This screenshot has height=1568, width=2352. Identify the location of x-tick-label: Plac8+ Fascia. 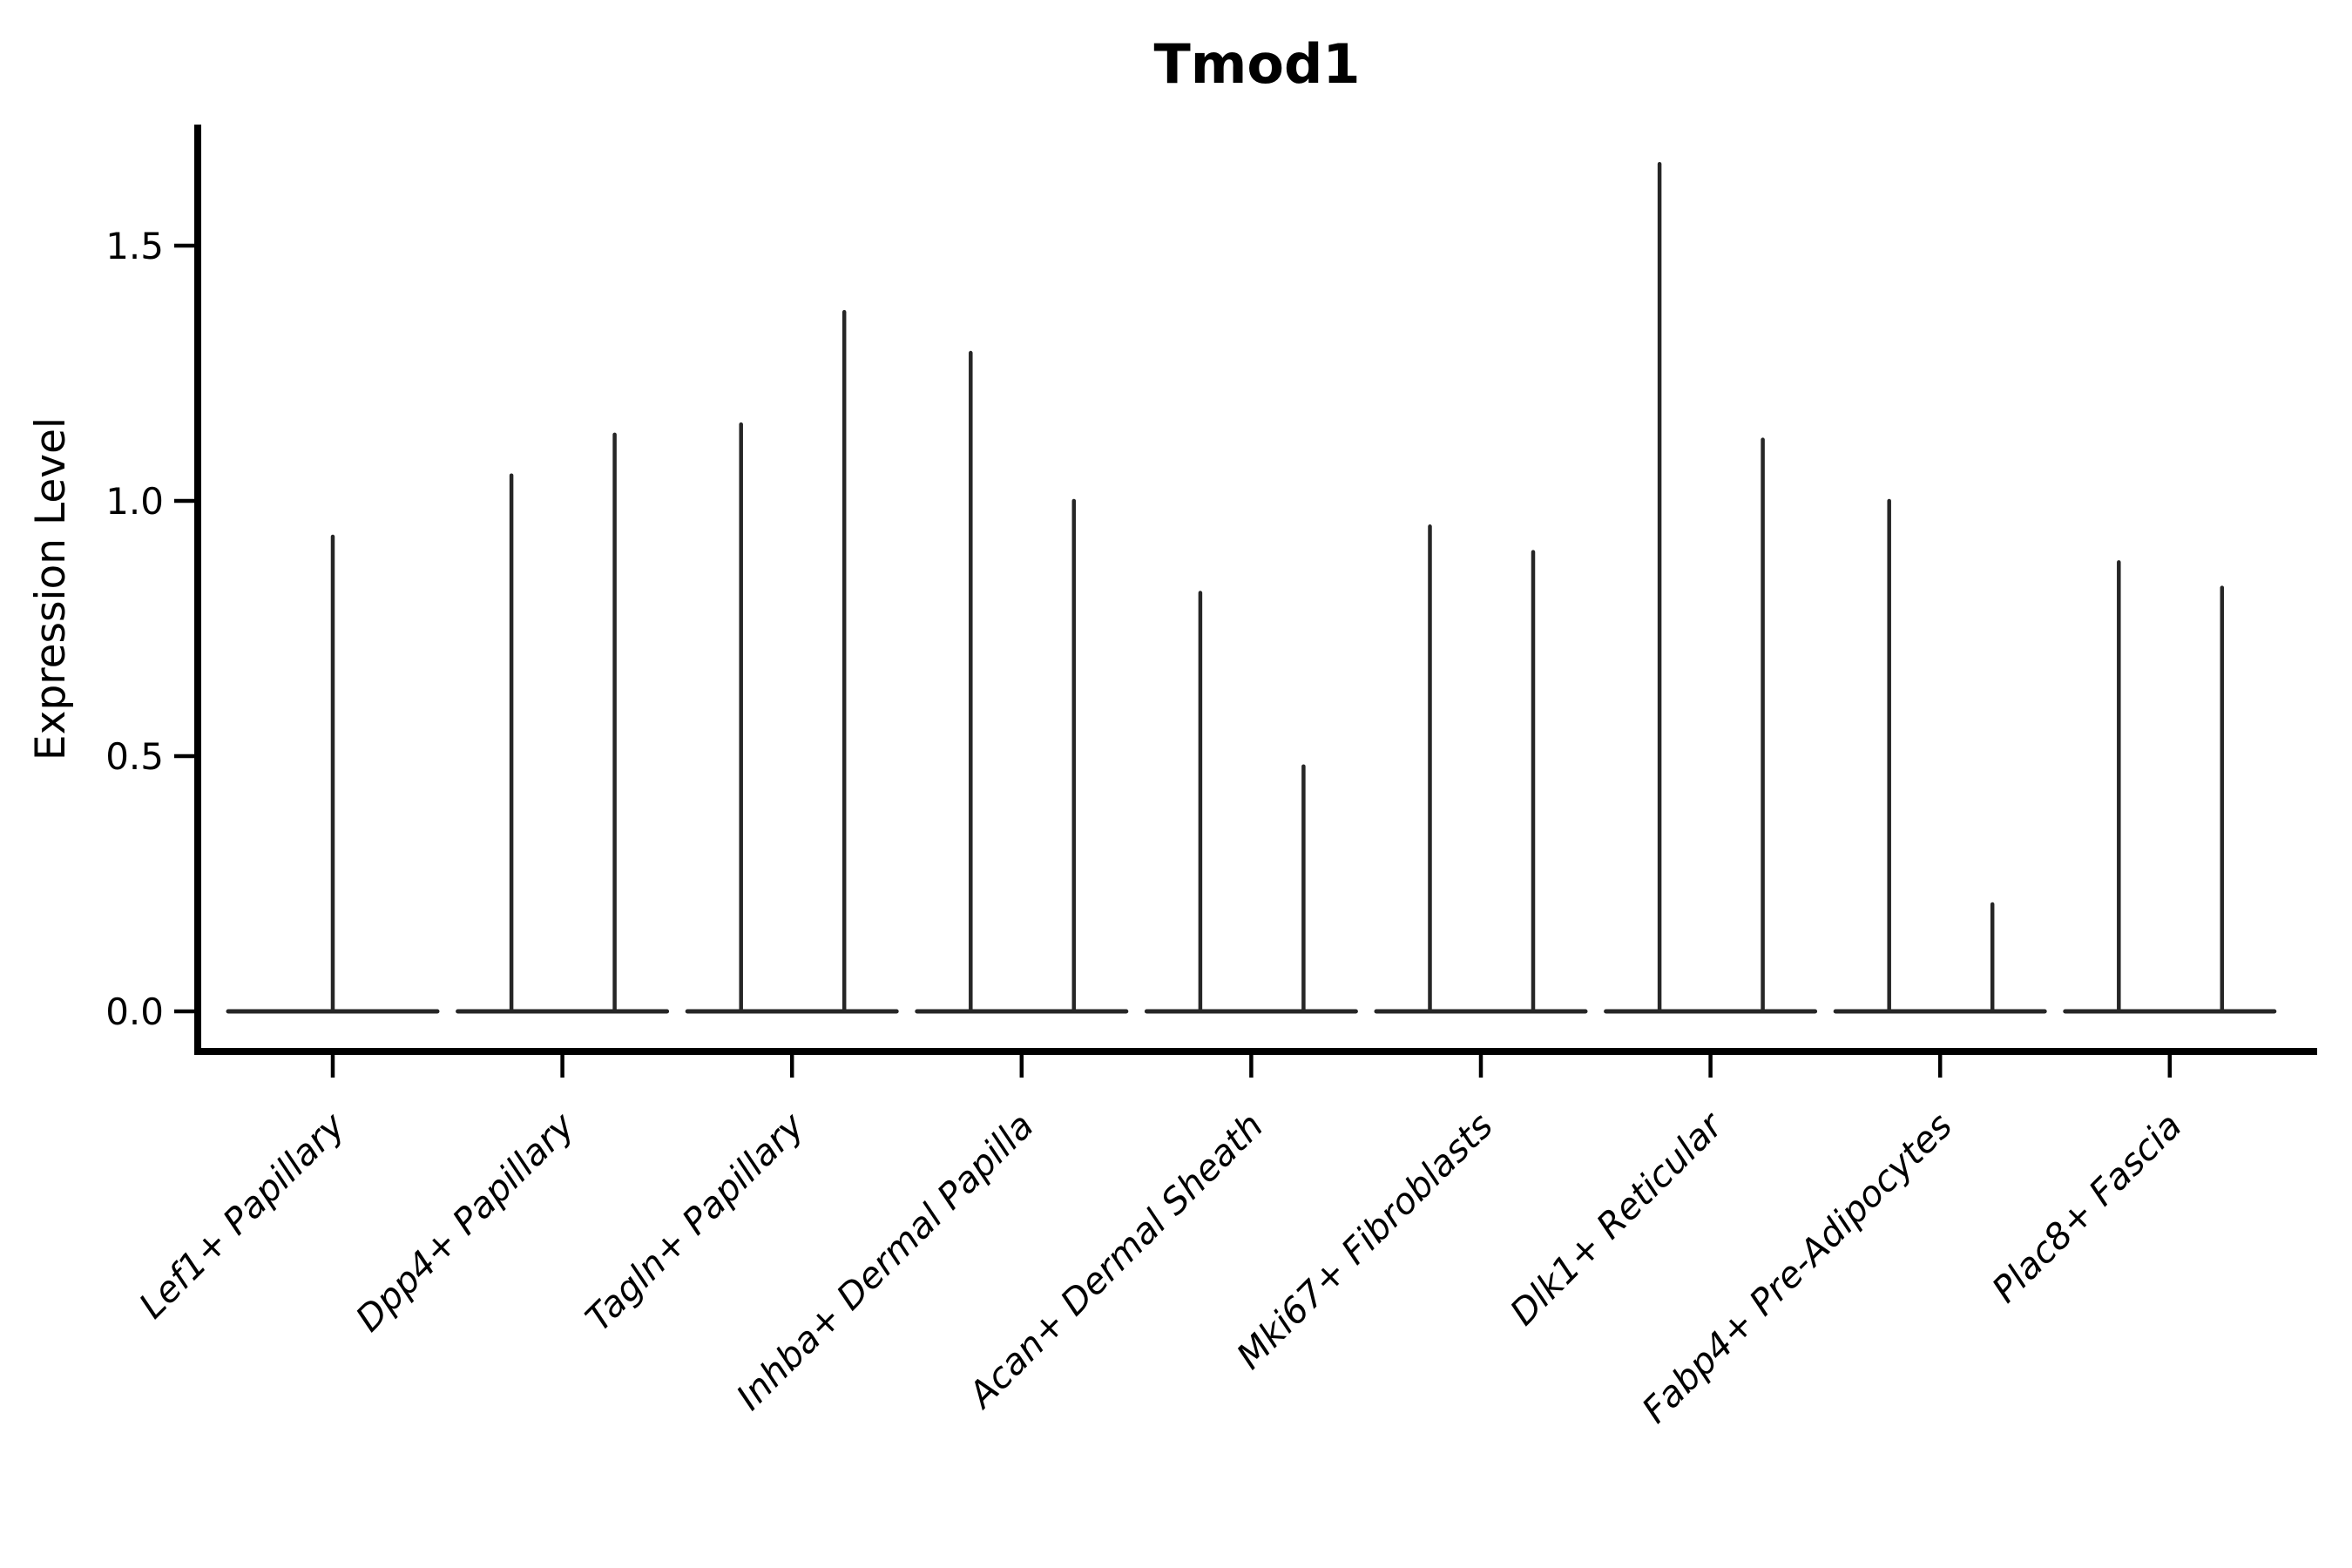
(2086, 1207).